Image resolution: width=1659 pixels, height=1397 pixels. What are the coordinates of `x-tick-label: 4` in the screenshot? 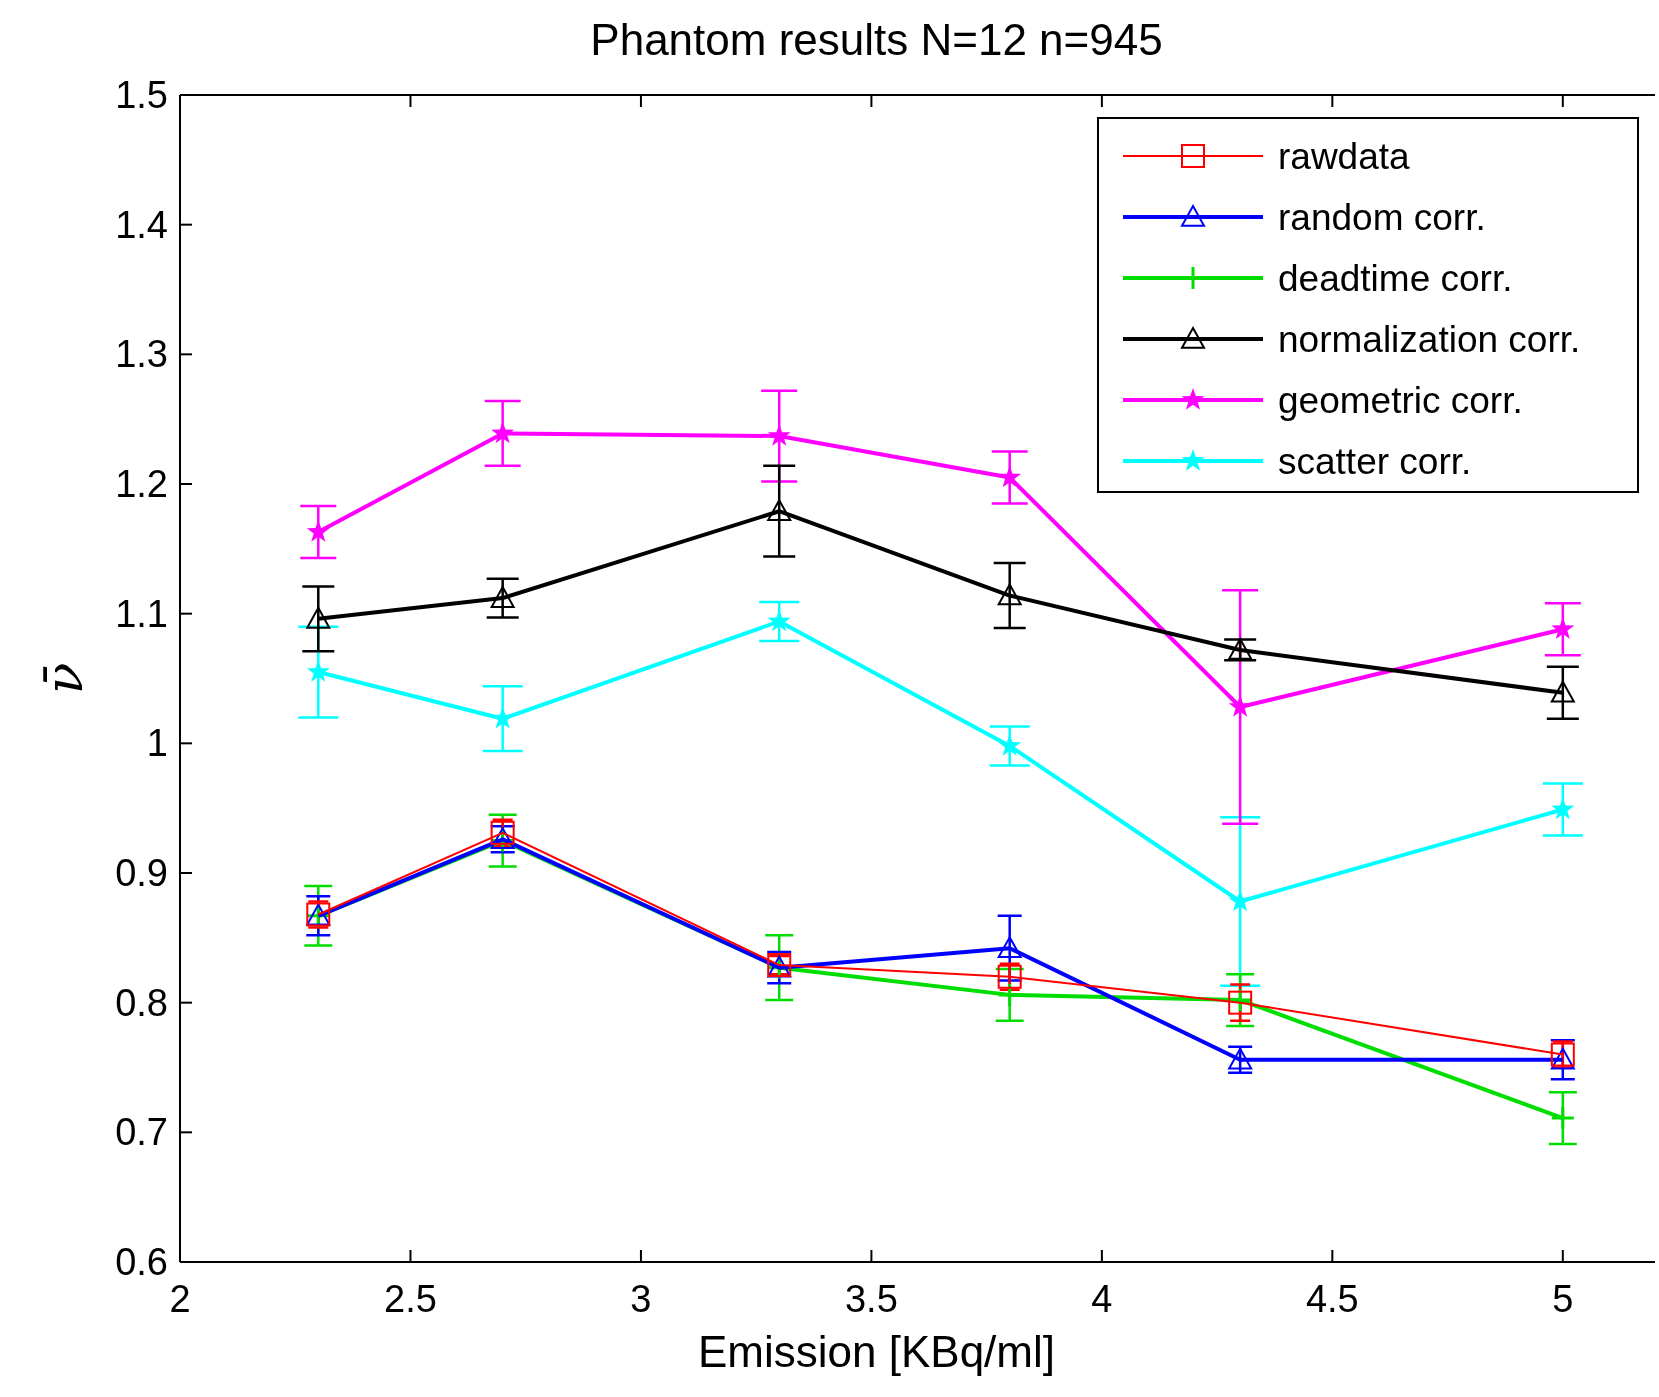 It's located at (1102, 1299).